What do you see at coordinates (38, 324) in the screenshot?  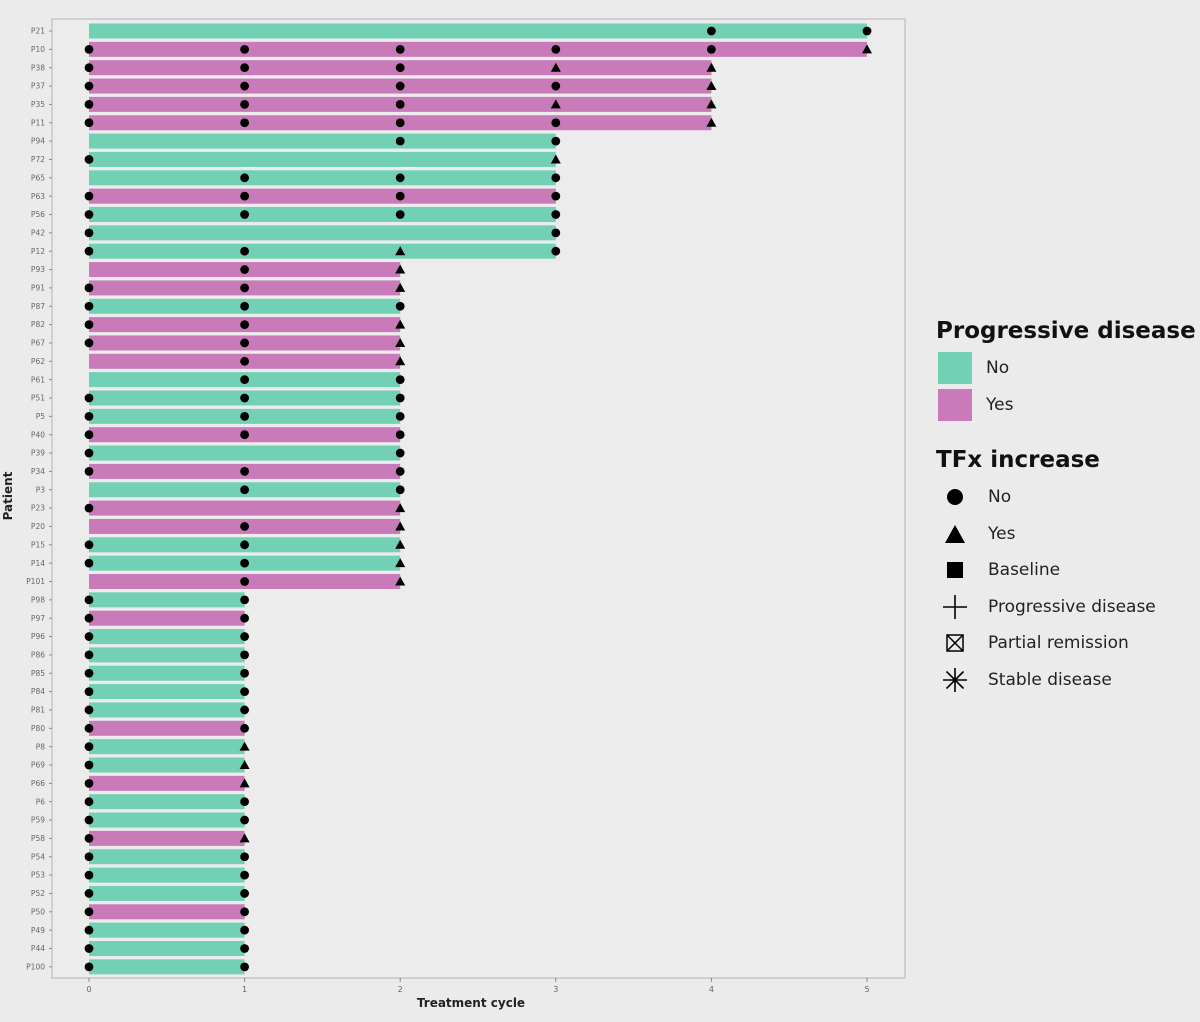 I see `y-tick-label: P82` at bounding box center [38, 324].